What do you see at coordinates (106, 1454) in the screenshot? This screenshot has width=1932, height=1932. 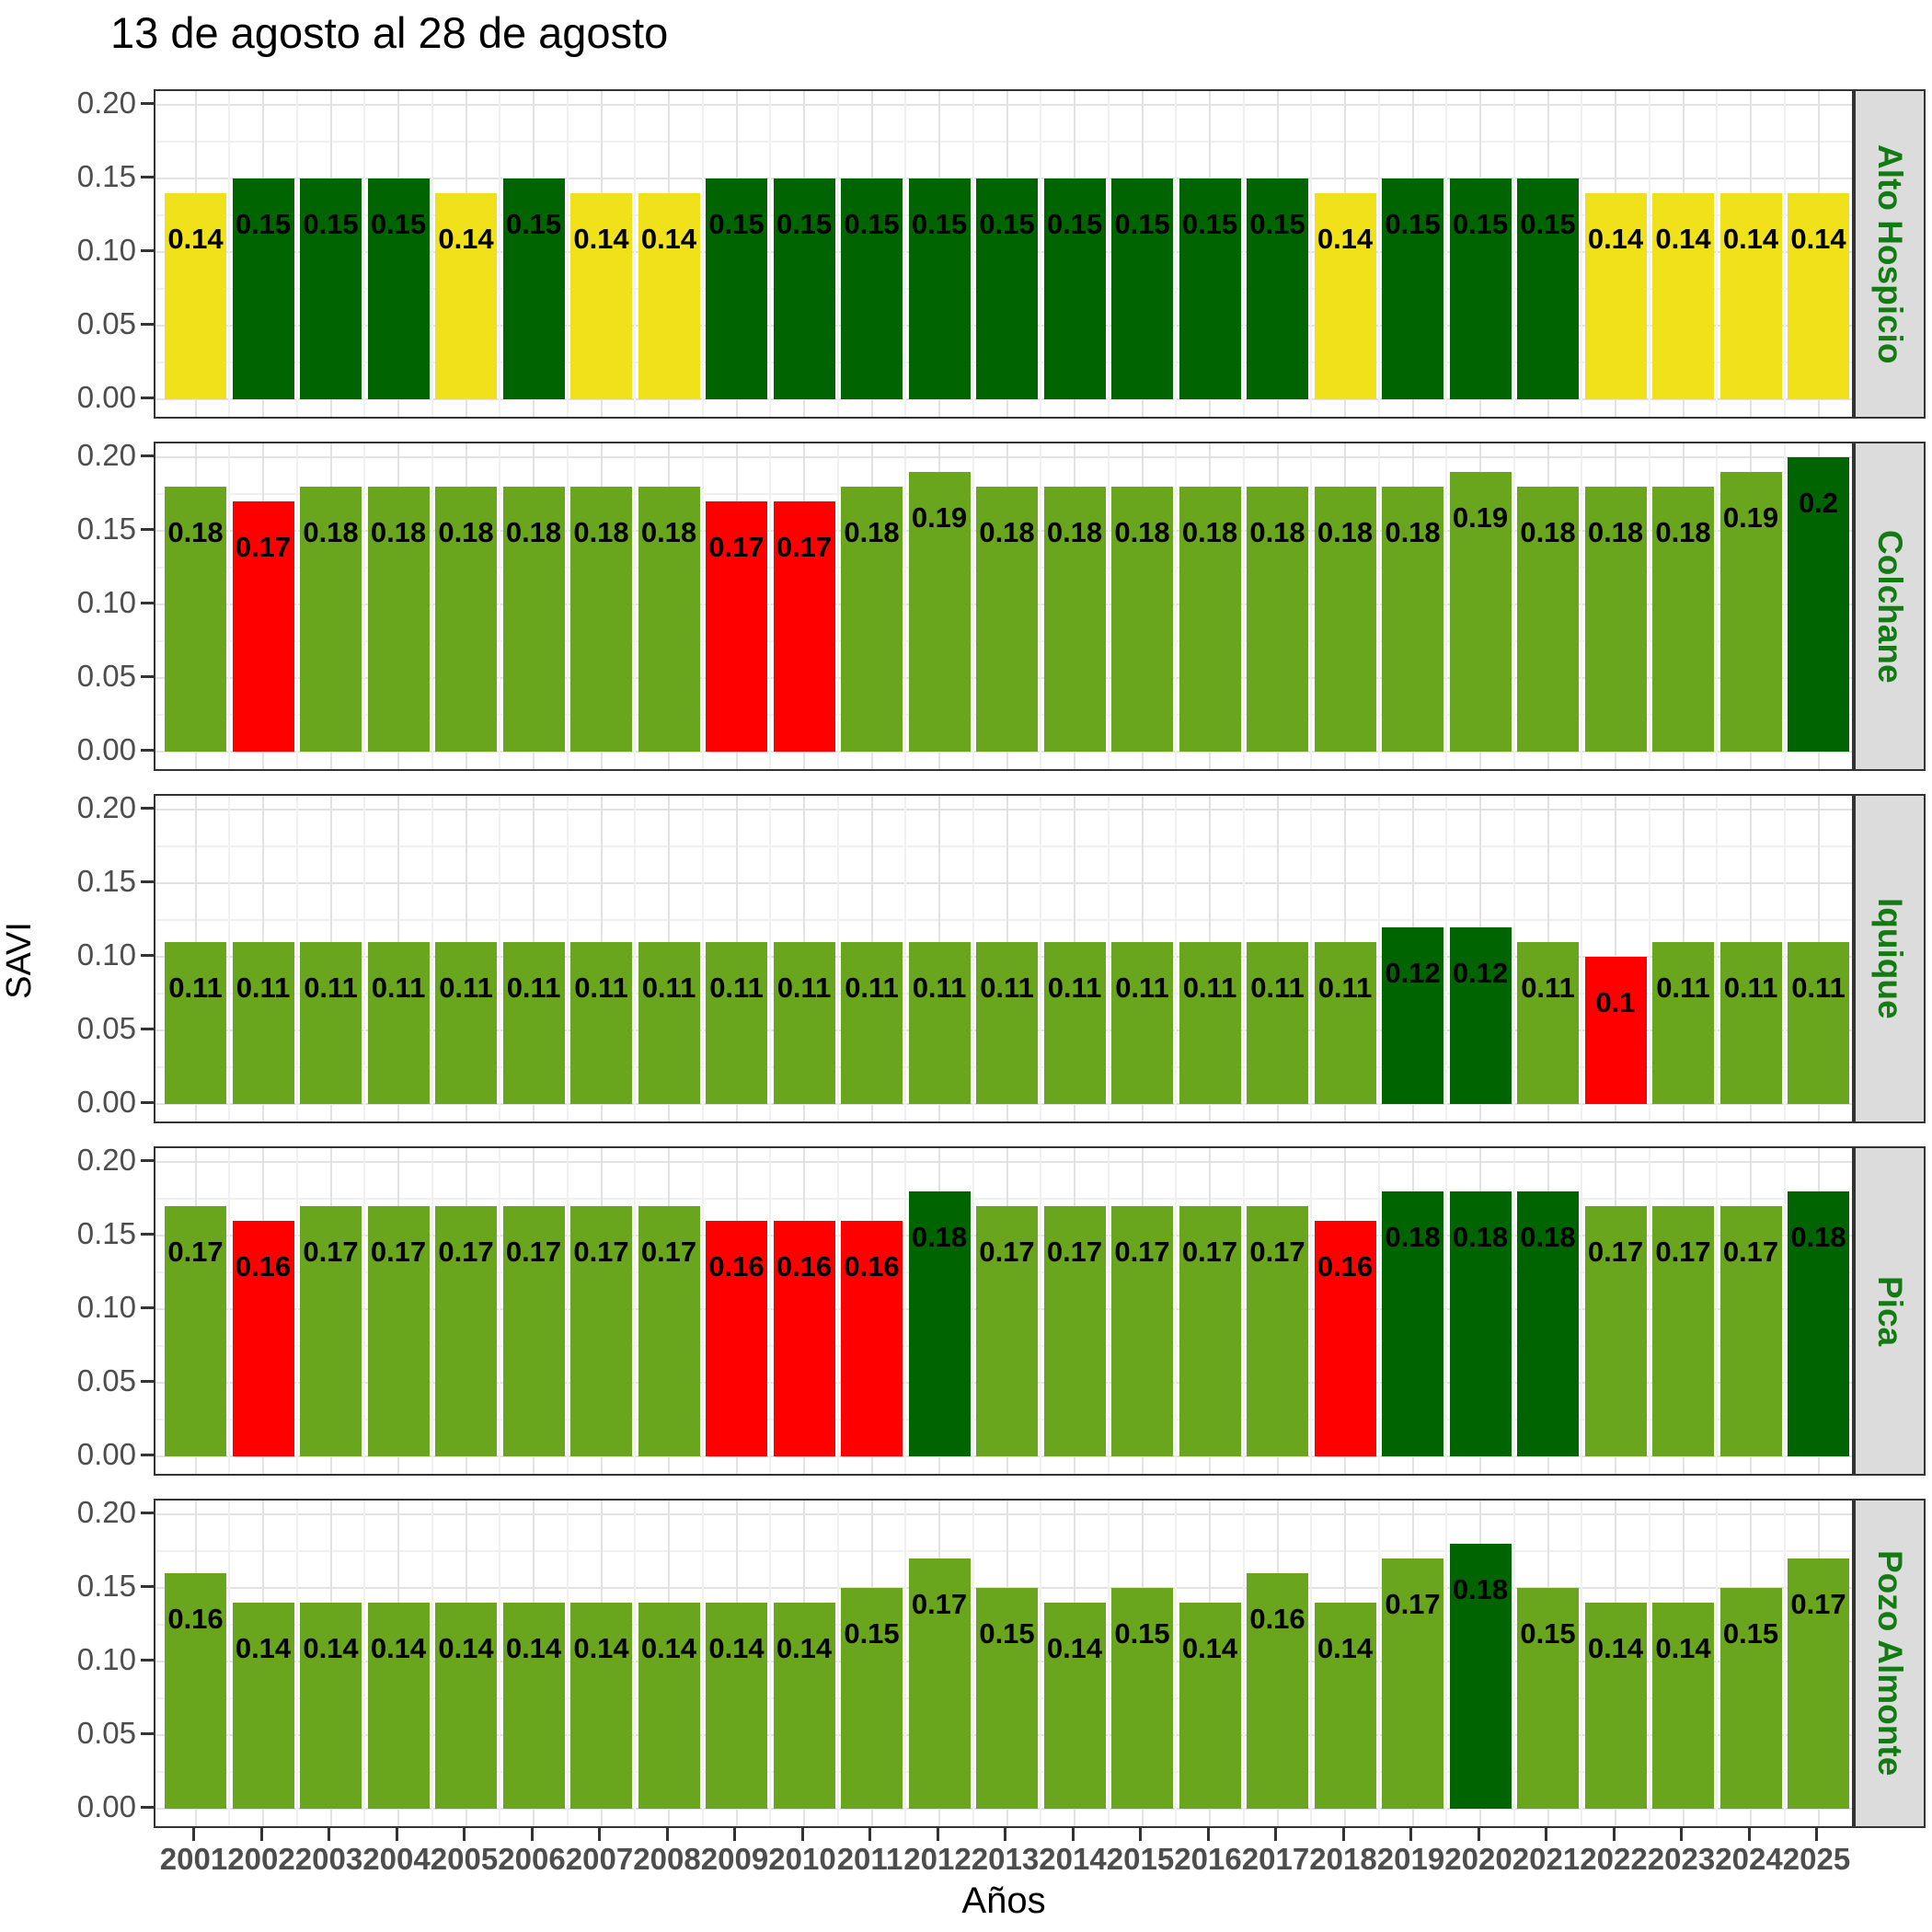 I see `y-tick-label: 0.00` at bounding box center [106, 1454].